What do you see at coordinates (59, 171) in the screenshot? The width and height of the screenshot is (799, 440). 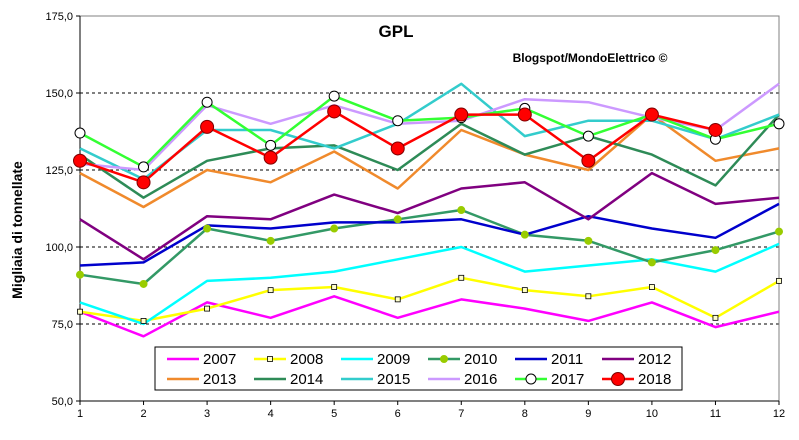 I see `y-tick-label: 125,0` at bounding box center [59, 171].